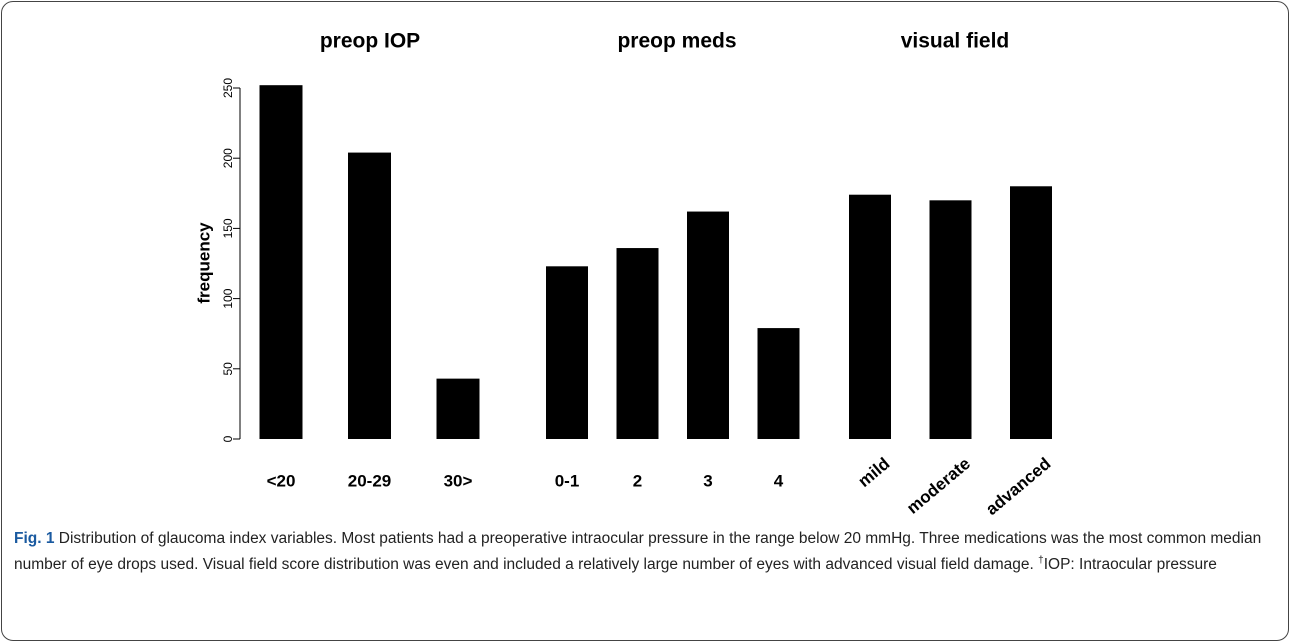 The width and height of the screenshot is (1292, 641). Describe the element at coordinates (34, 538) in the screenshot. I see `caption-label: Fig. 1` at that location.